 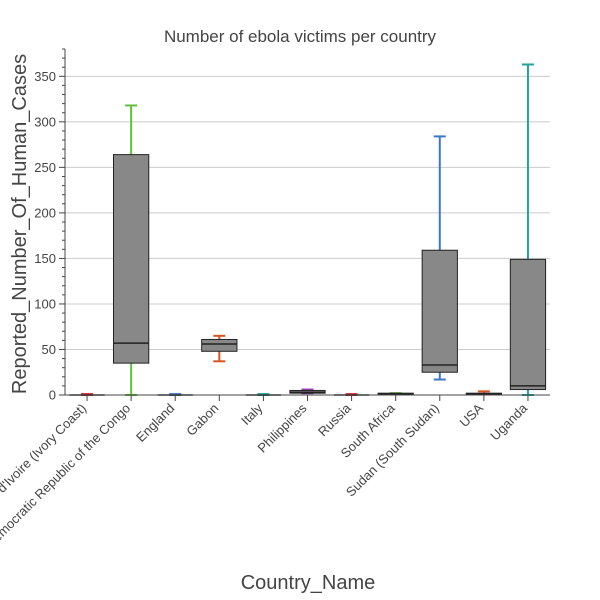 I want to click on x-tick-label: Russia, so click(x=334, y=419).